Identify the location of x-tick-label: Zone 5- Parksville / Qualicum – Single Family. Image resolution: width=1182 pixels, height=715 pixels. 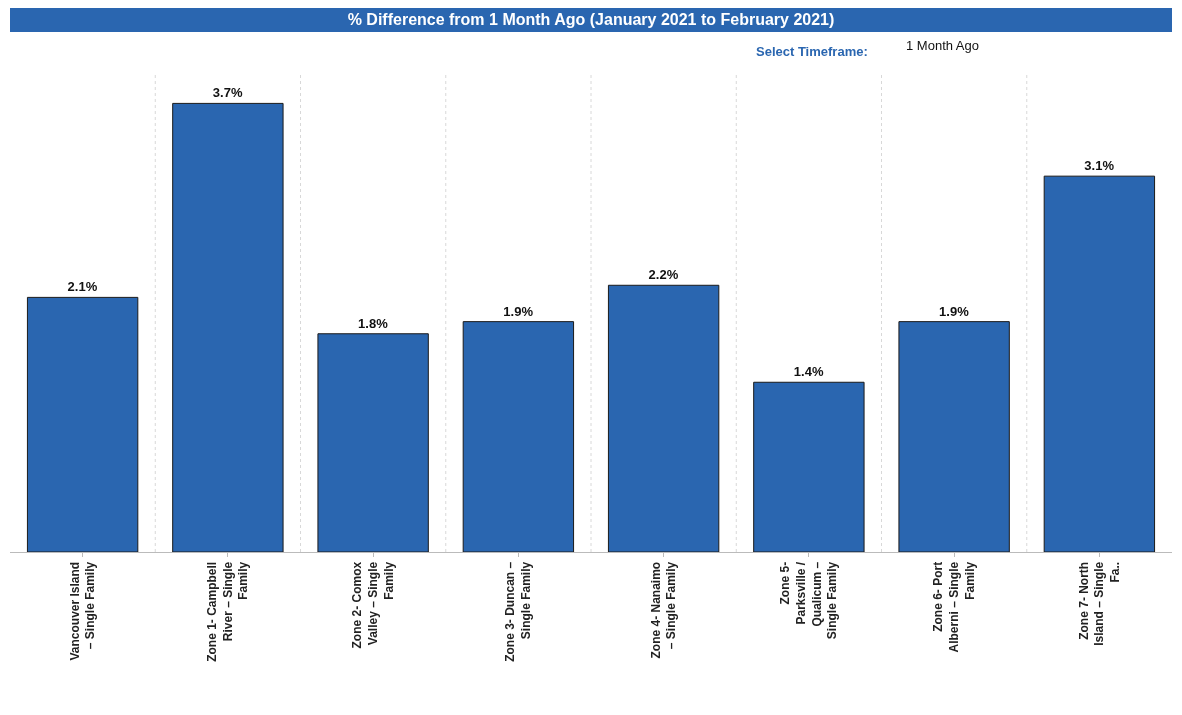
(809, 600).